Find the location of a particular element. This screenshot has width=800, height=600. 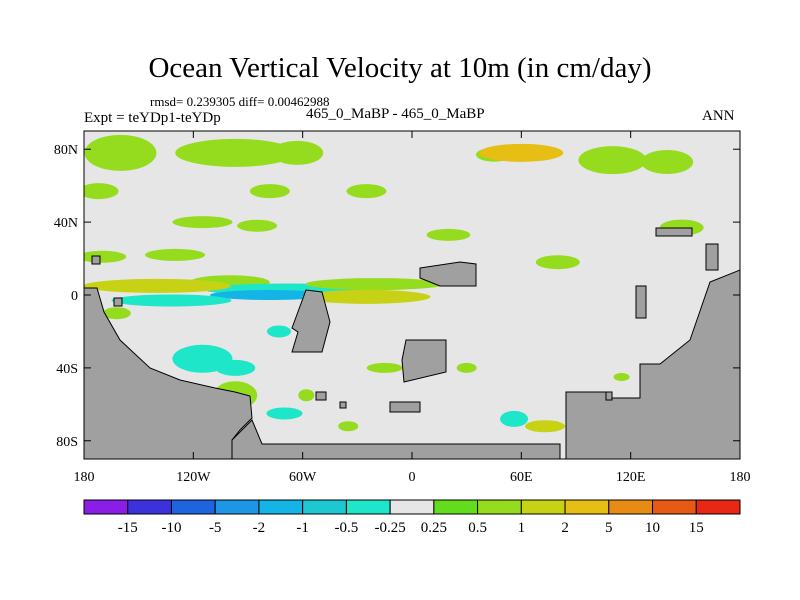

legend-label: -15 is located at coordinates (128, 528).